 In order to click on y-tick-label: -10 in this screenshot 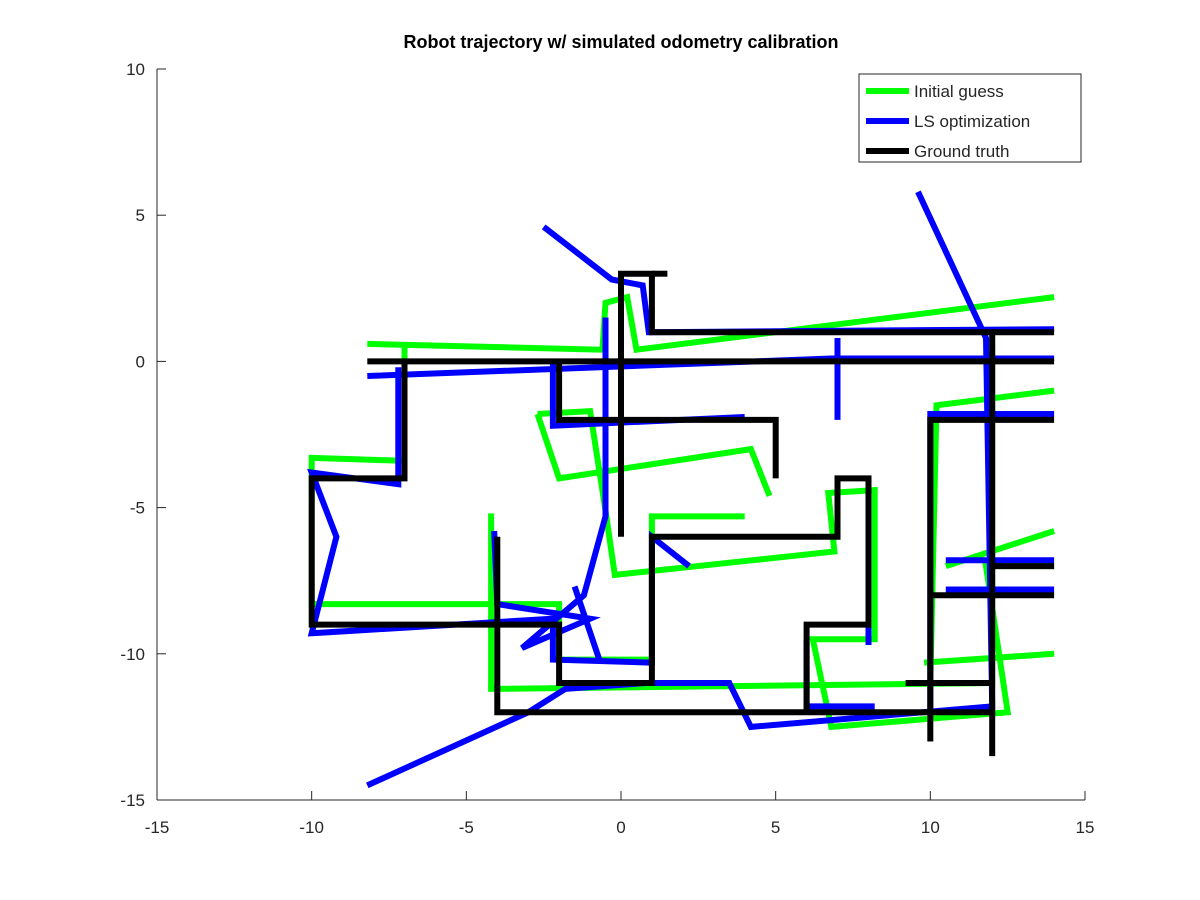, I will do `click(132, 654)`.